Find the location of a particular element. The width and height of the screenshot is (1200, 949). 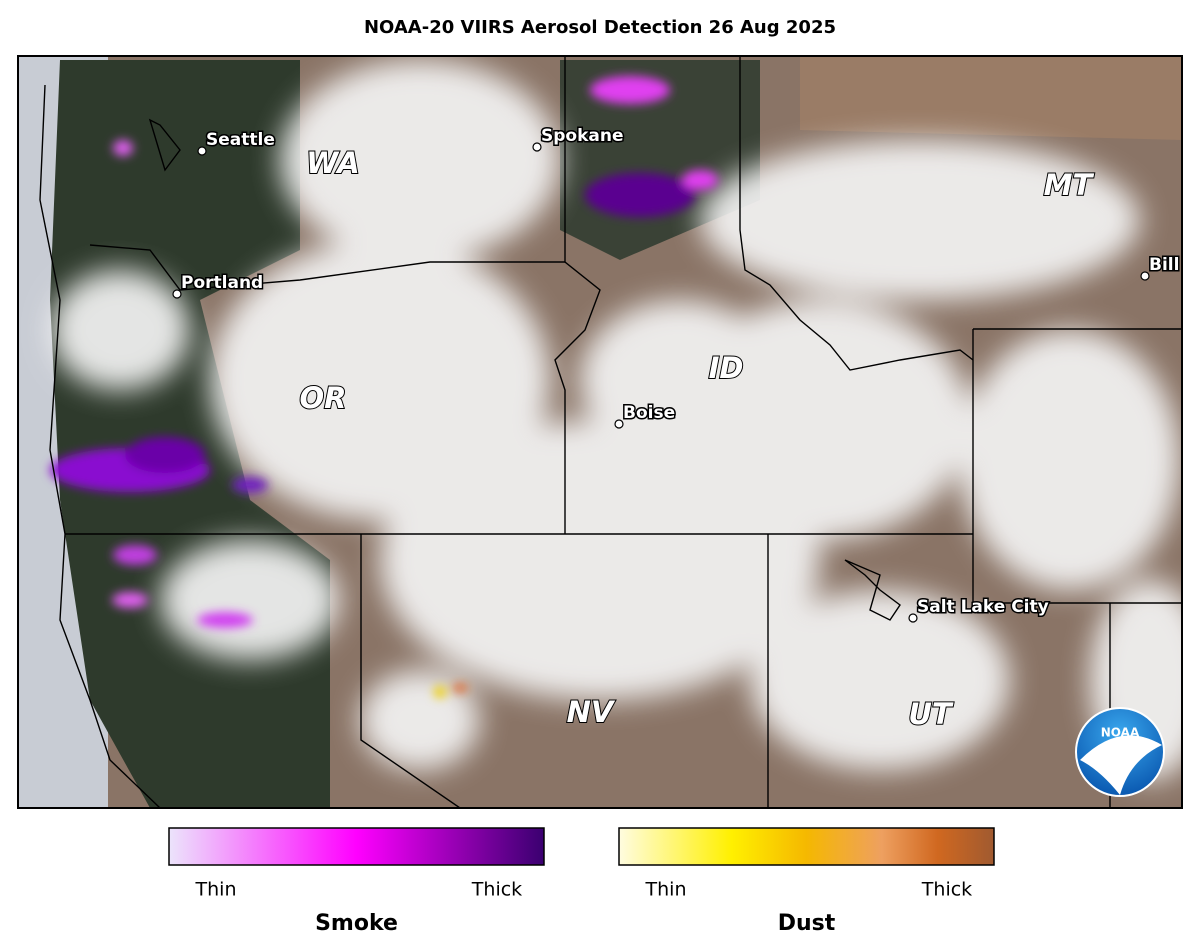

colorbar-title: Smoke is located at coordinates (356, 923).